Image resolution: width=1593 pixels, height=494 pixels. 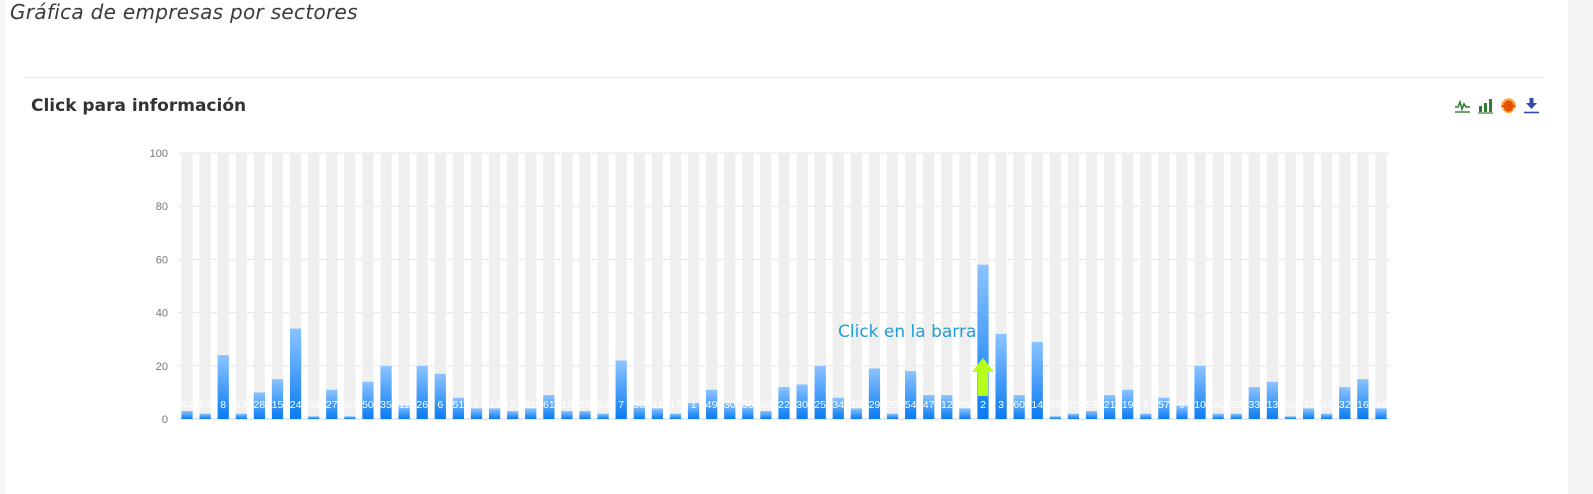 What do you see at coordinates (1381, 405) in the screenshot?
I see `bar-label: 46` at bounding box center [1381, 405].